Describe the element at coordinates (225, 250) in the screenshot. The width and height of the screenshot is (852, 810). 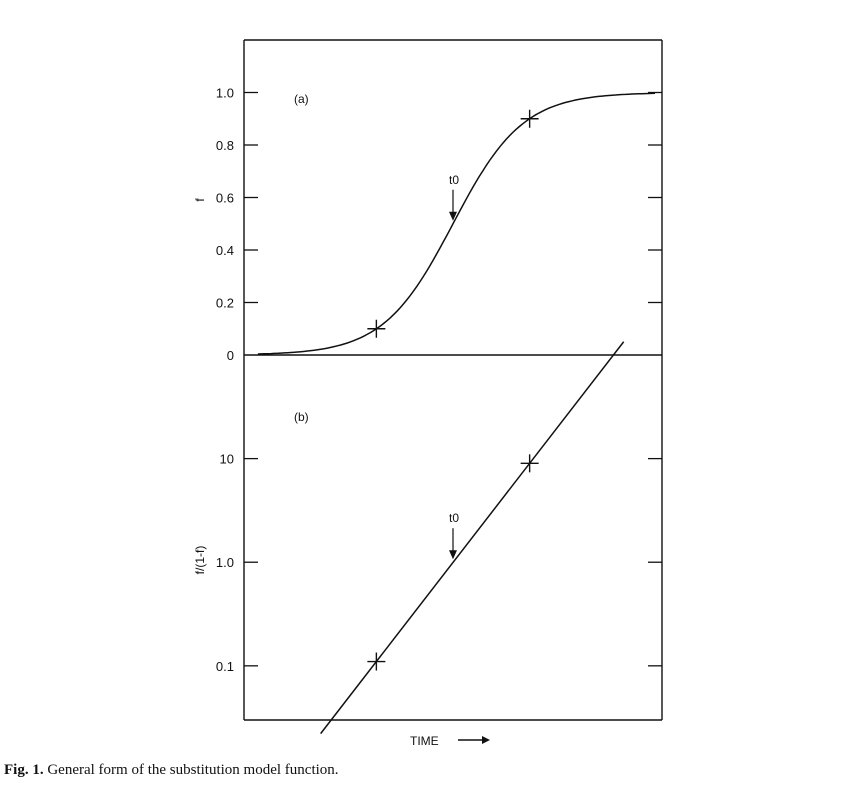
I see `y-tick-label: 0.4` at that location.